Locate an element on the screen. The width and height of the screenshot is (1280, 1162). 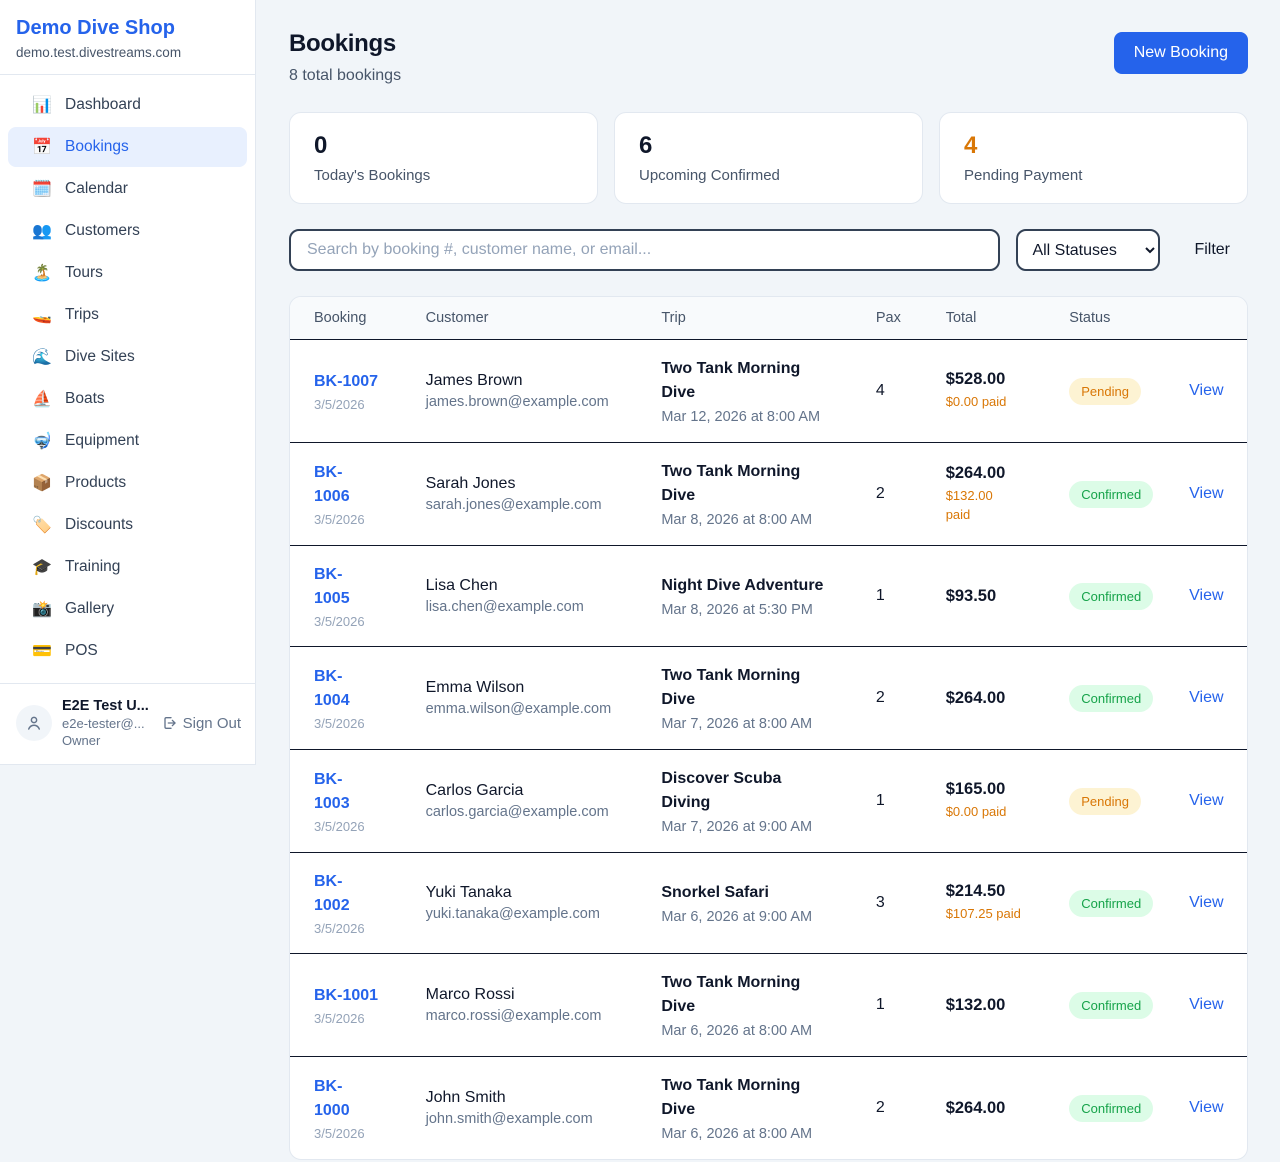
sidebar-item-training: 🎓 Training is located at coordinates (127, 567).